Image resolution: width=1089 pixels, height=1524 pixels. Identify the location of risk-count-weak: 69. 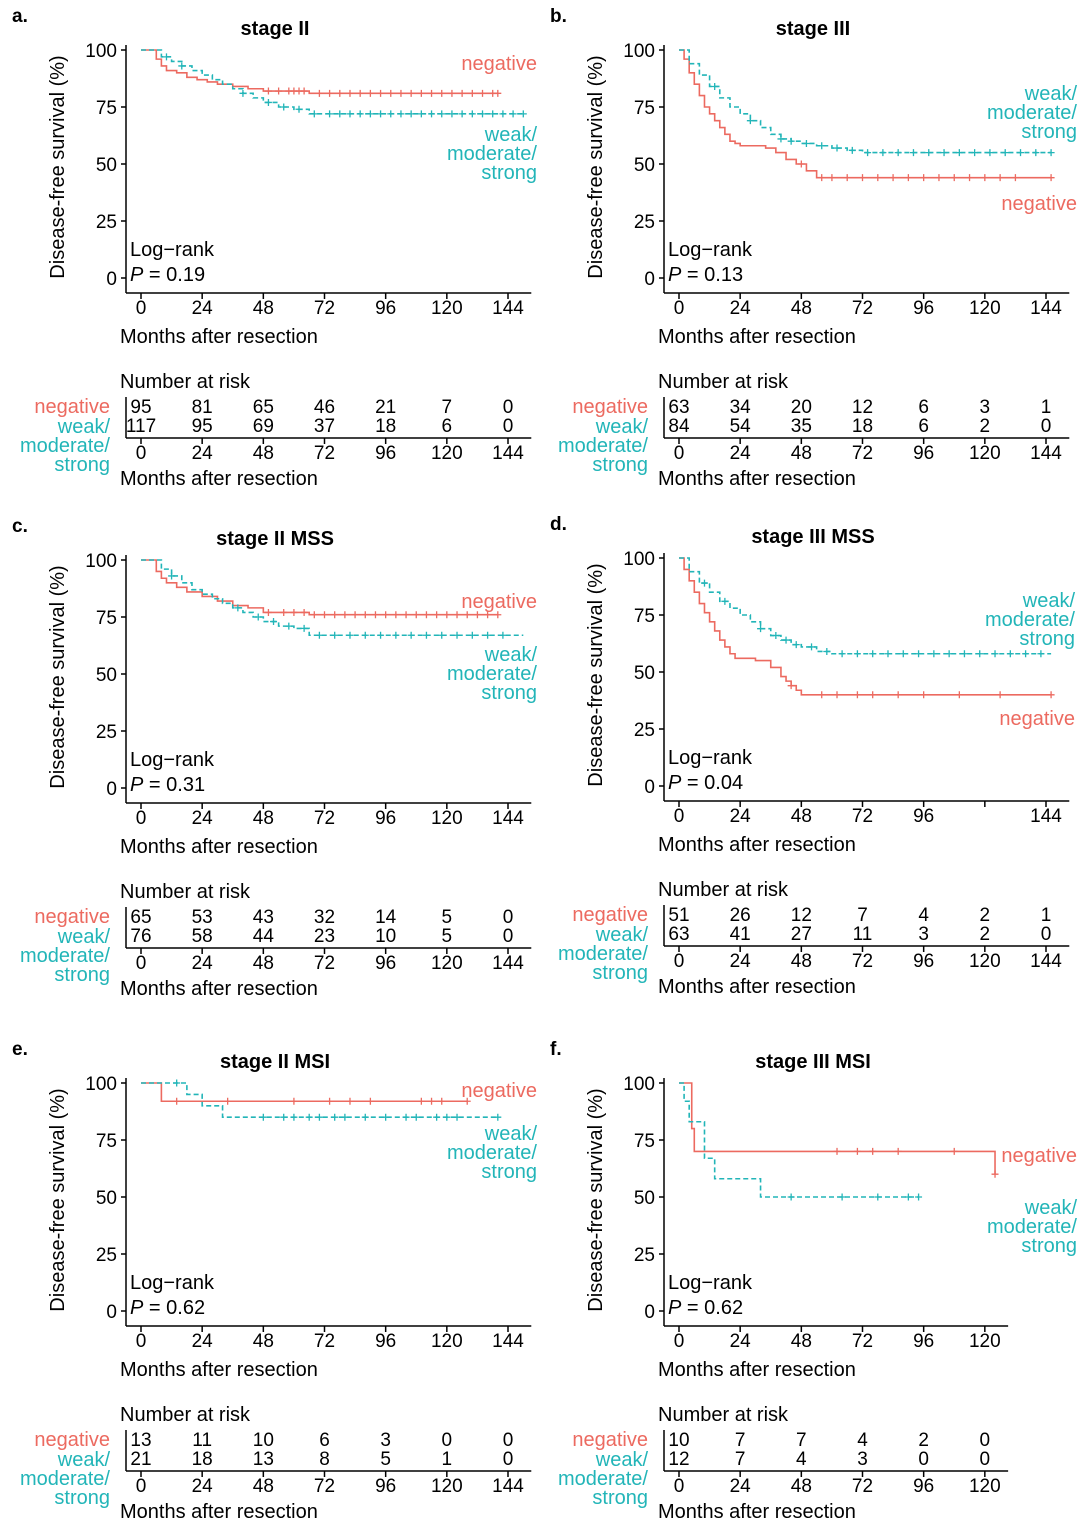
(263, 426).